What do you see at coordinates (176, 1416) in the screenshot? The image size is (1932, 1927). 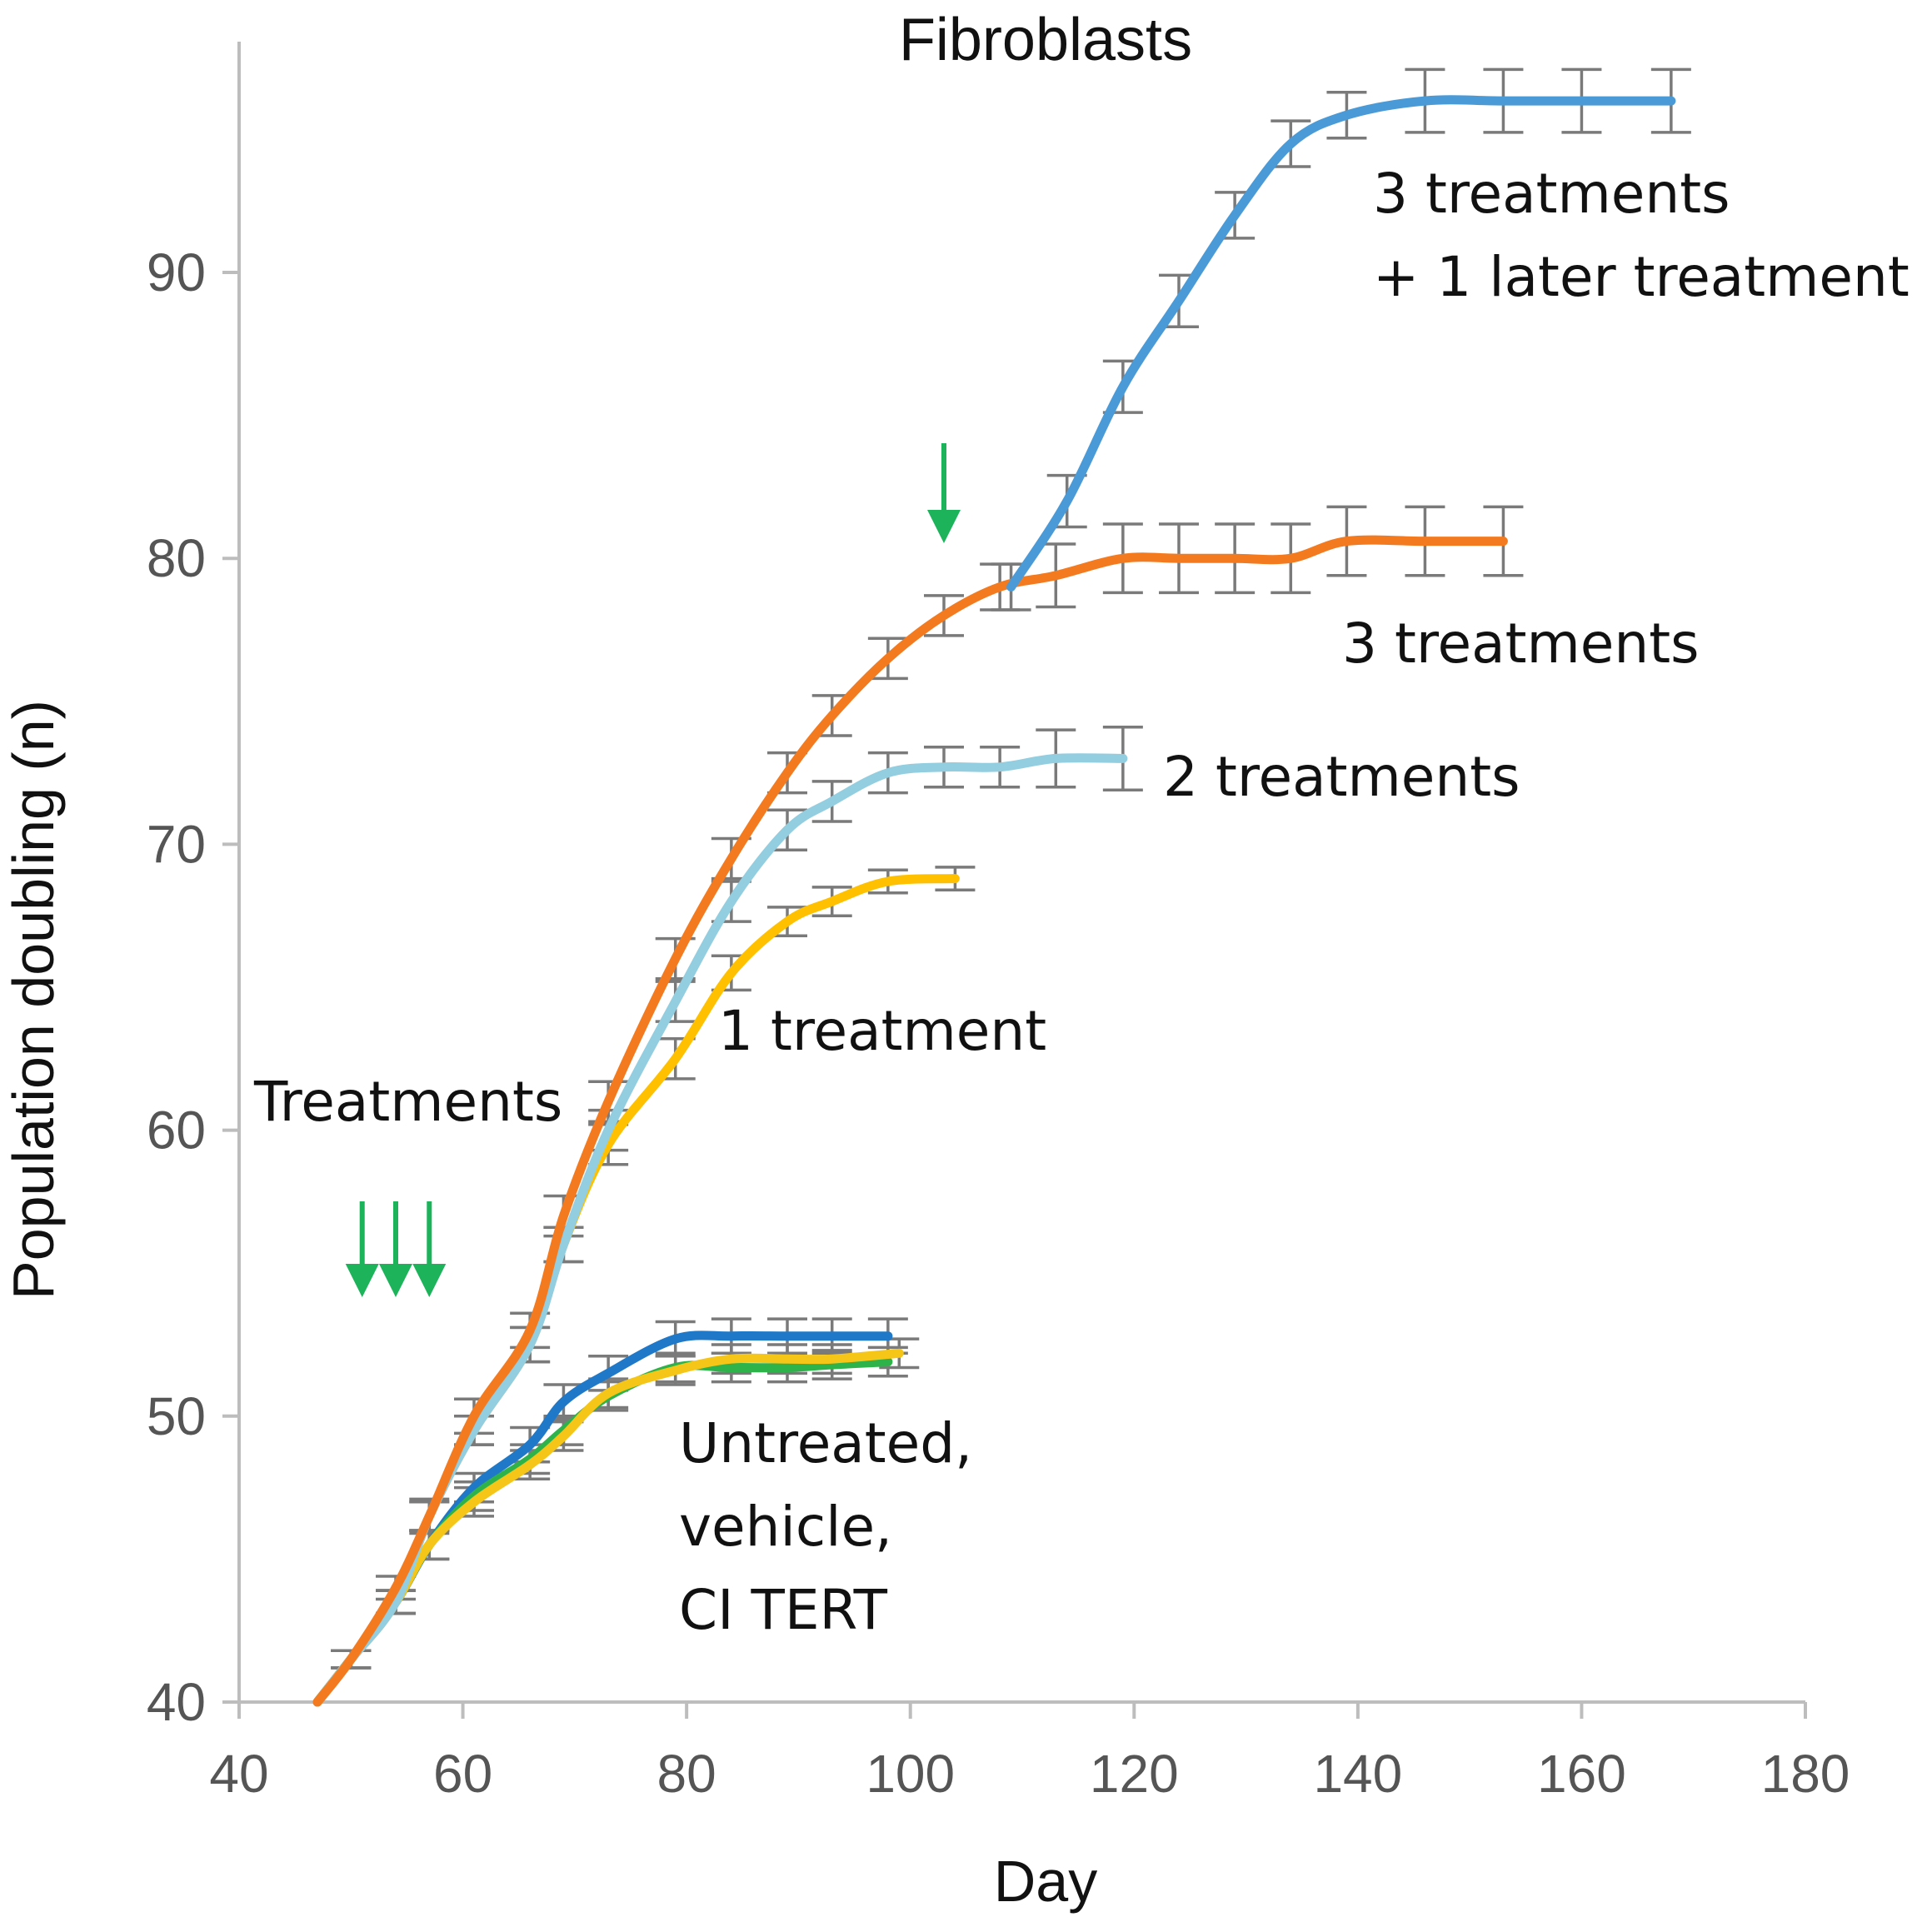 I see `y-tick-label: 50` at bounding box center [176, 1416].